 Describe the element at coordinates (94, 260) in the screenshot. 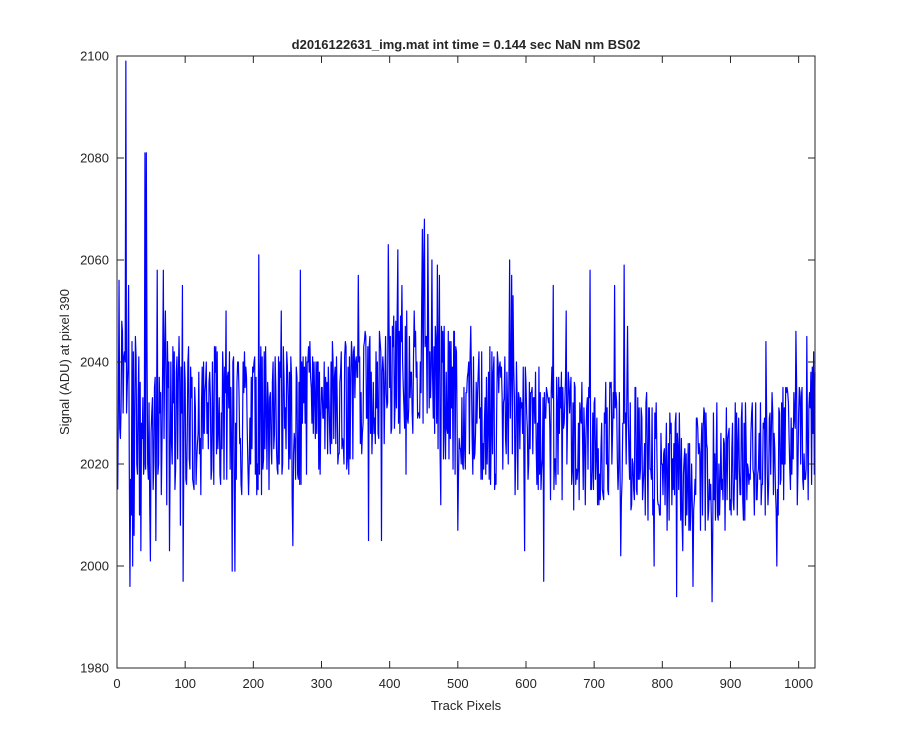

I see `y-tick-label: 2060` at that location.